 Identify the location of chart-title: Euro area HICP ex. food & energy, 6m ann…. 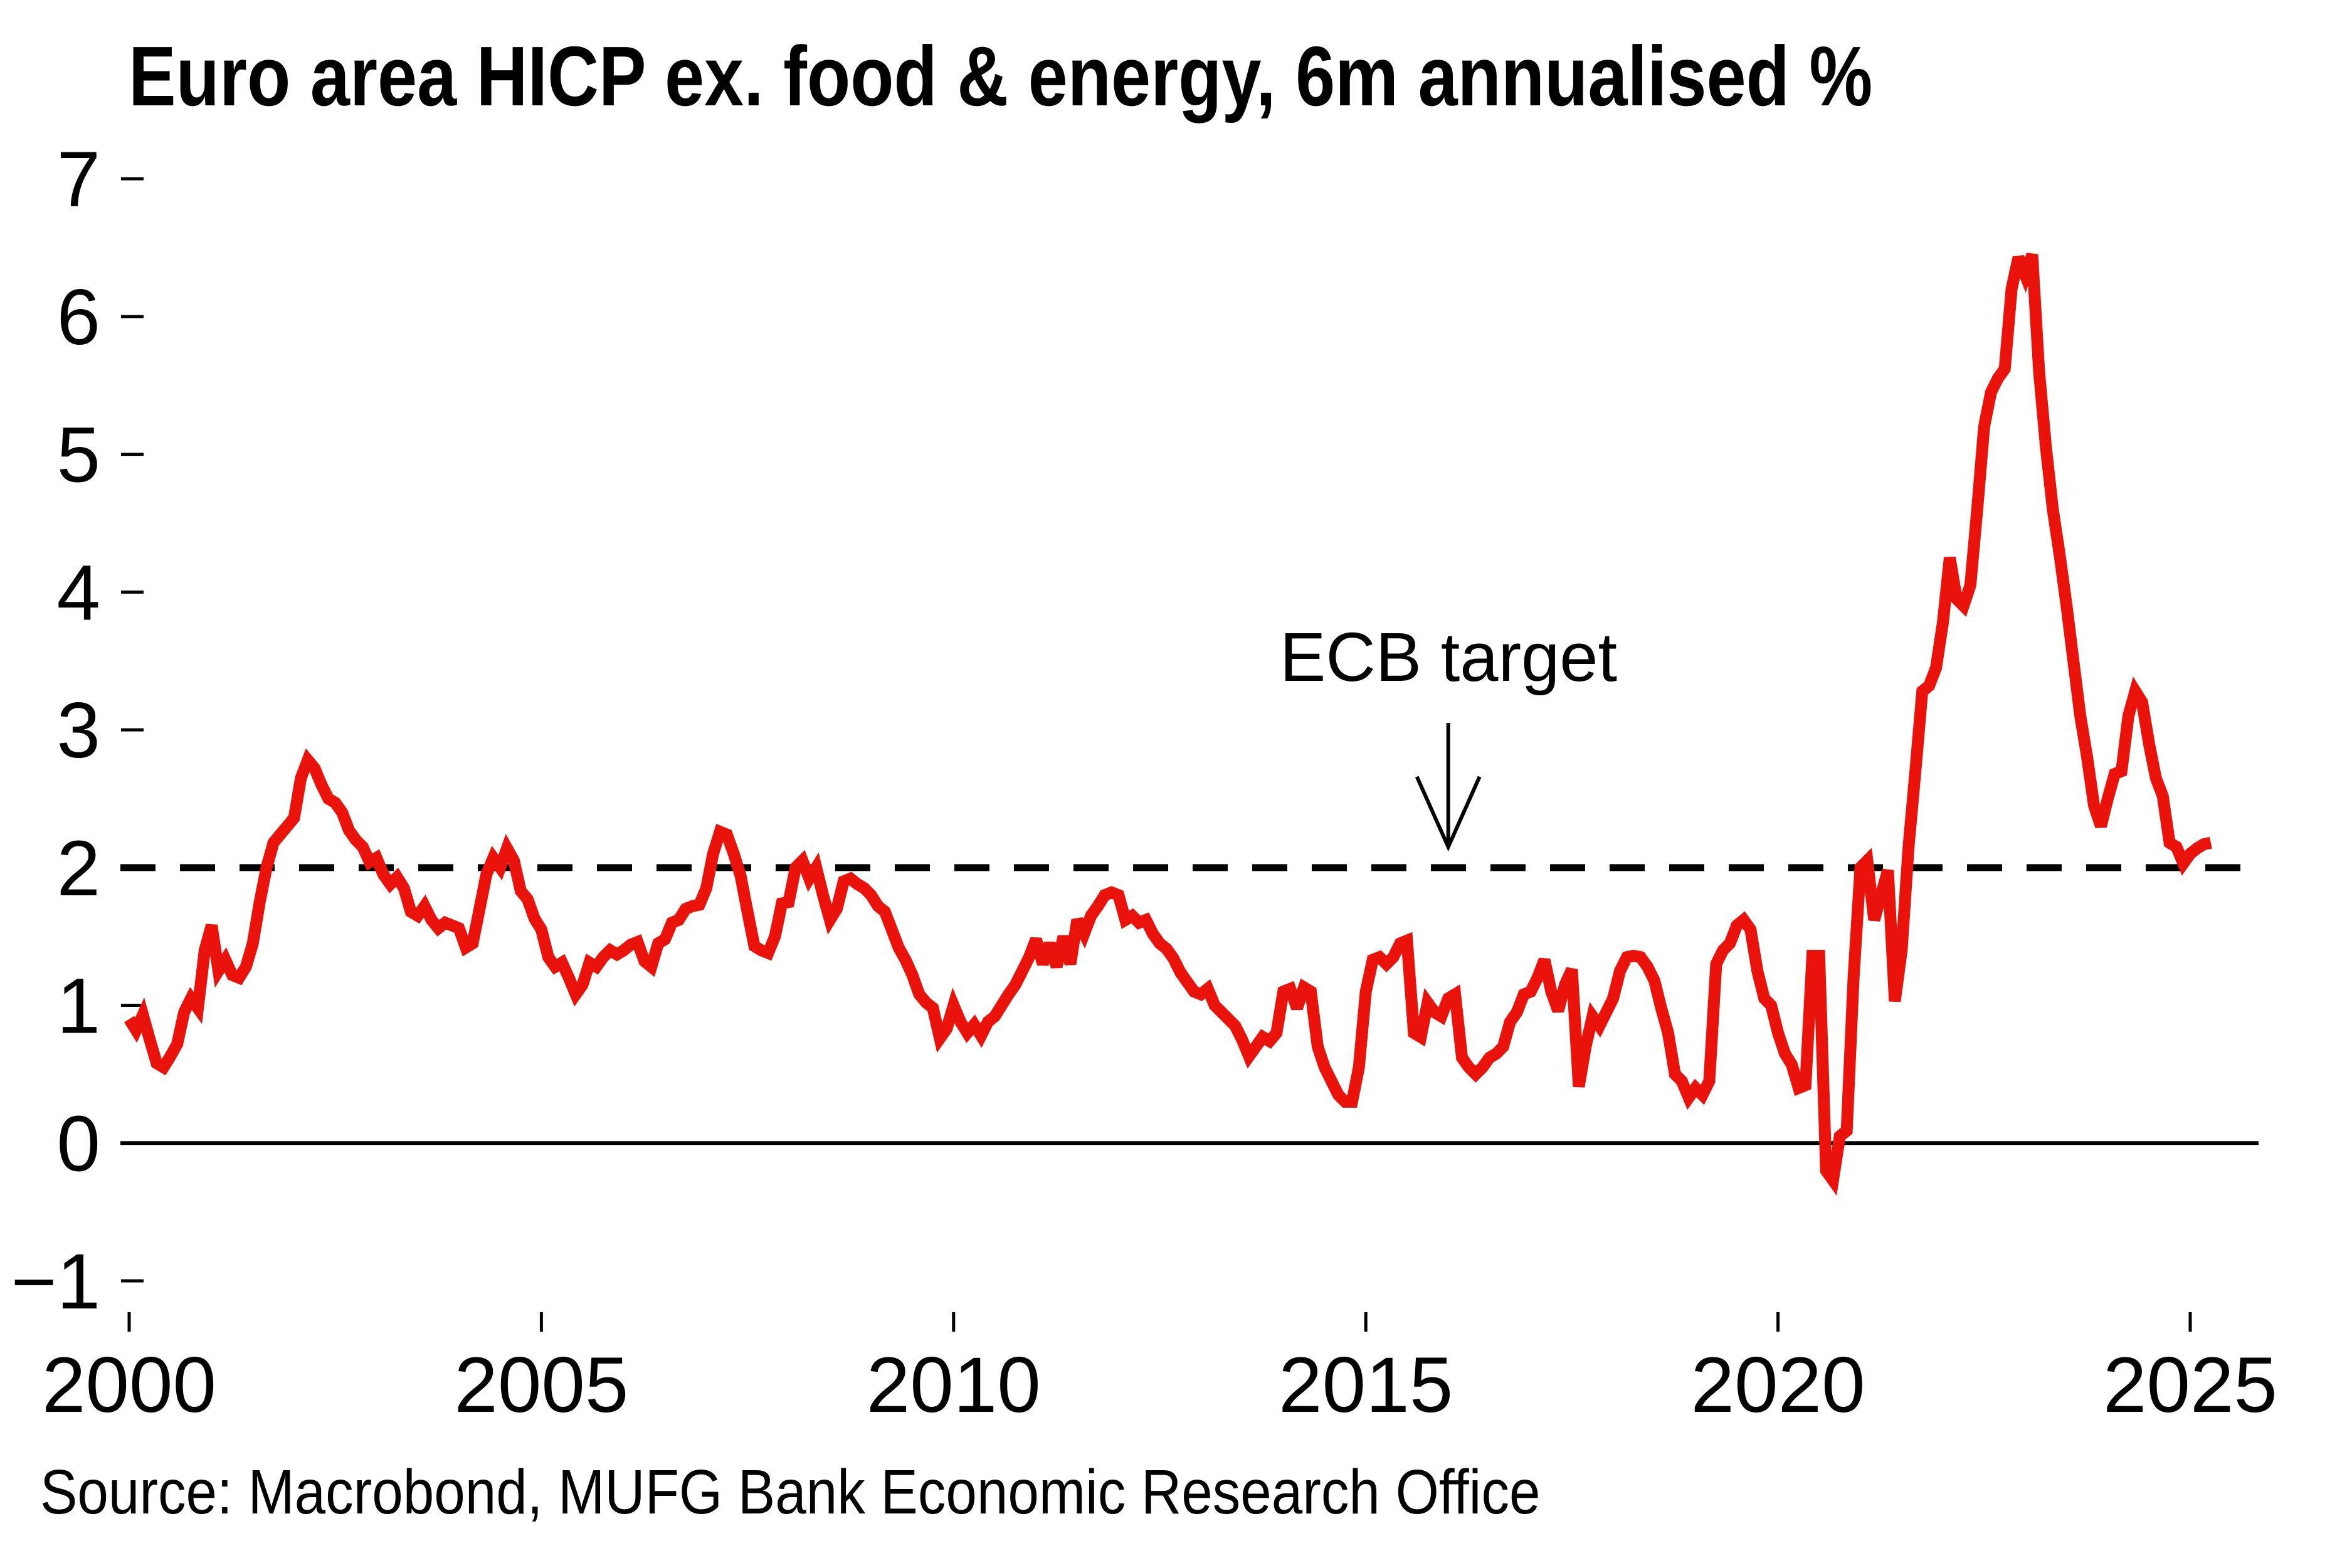
(1001, 76).